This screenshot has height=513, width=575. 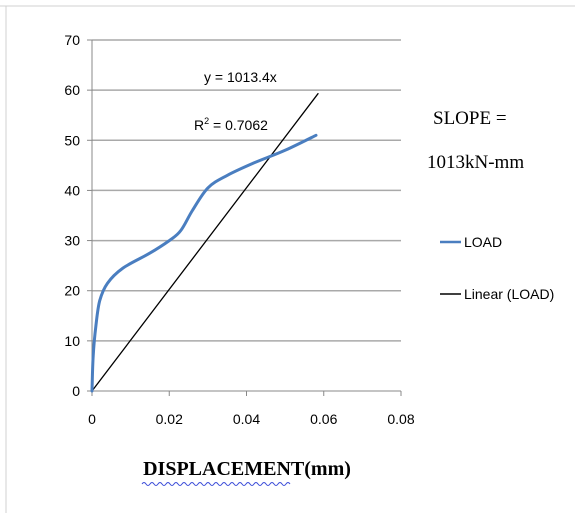 I want to click on y-tick-label: 50, so click(x=72, y=140).